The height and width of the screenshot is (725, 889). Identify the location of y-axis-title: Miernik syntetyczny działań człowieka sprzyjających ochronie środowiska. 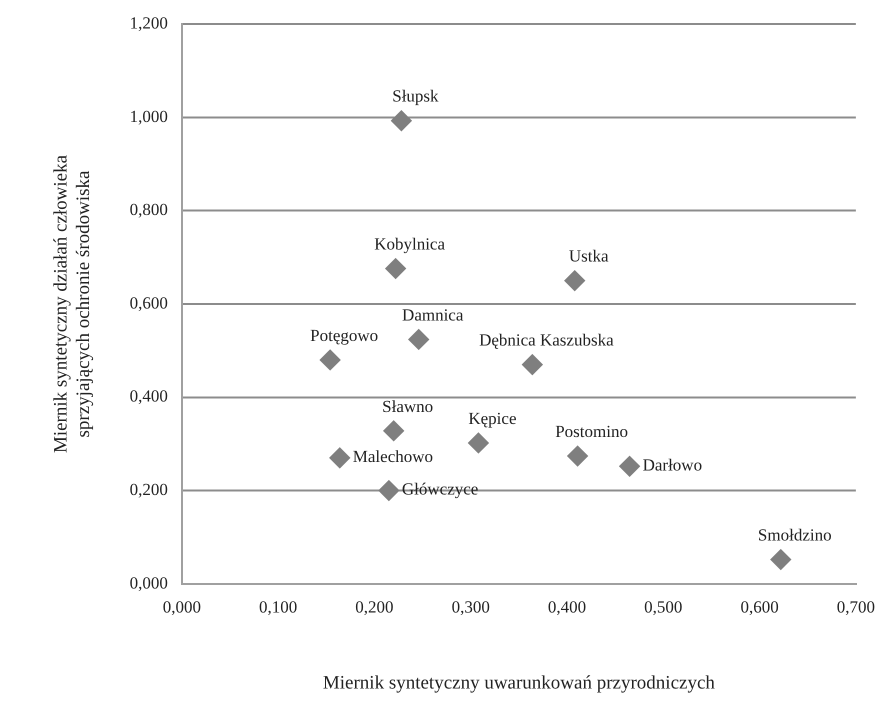
(72, 304).